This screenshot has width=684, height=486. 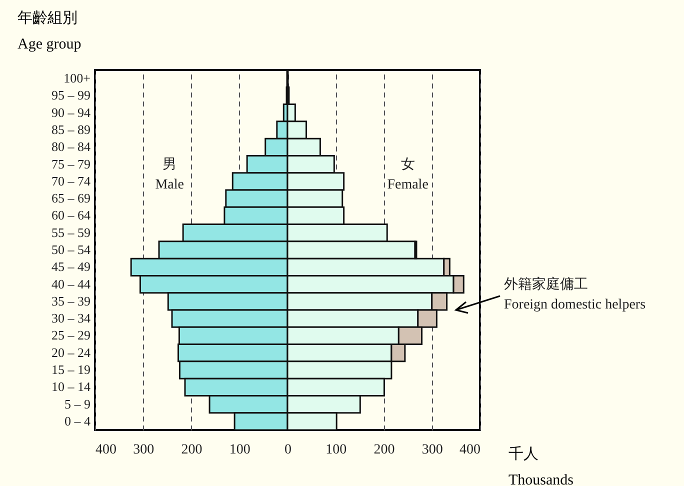 What do you see at coordinates (71, 95) in the screenshot?
I see `y-tick-label: 95 – 99` at bounding box center [71, 95].